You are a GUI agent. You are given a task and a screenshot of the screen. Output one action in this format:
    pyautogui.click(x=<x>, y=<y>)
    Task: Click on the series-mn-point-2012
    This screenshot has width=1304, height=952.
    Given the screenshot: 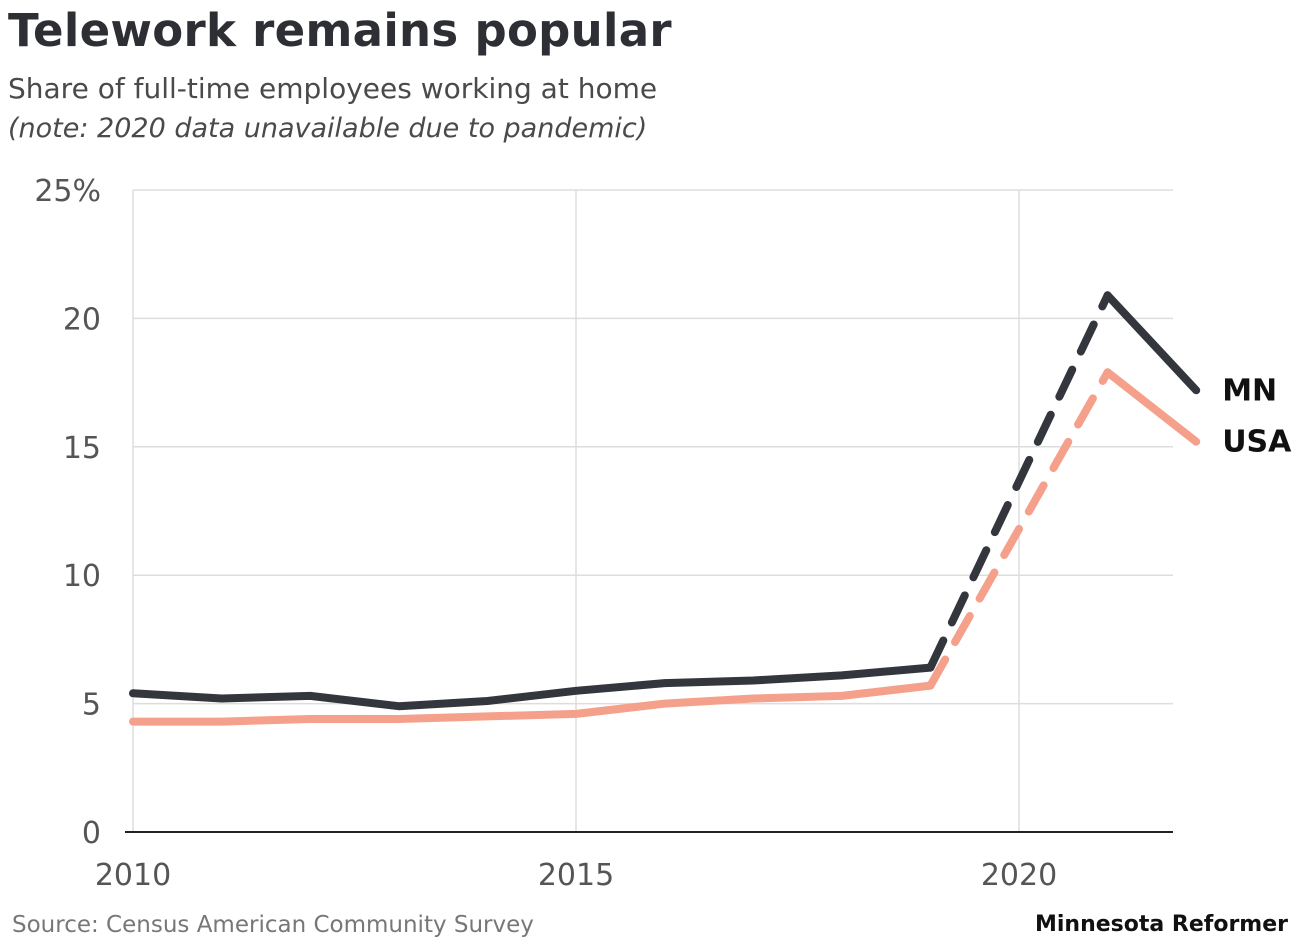 What is the action you would take?
    pyautogui.click(x=310, y=696)
    